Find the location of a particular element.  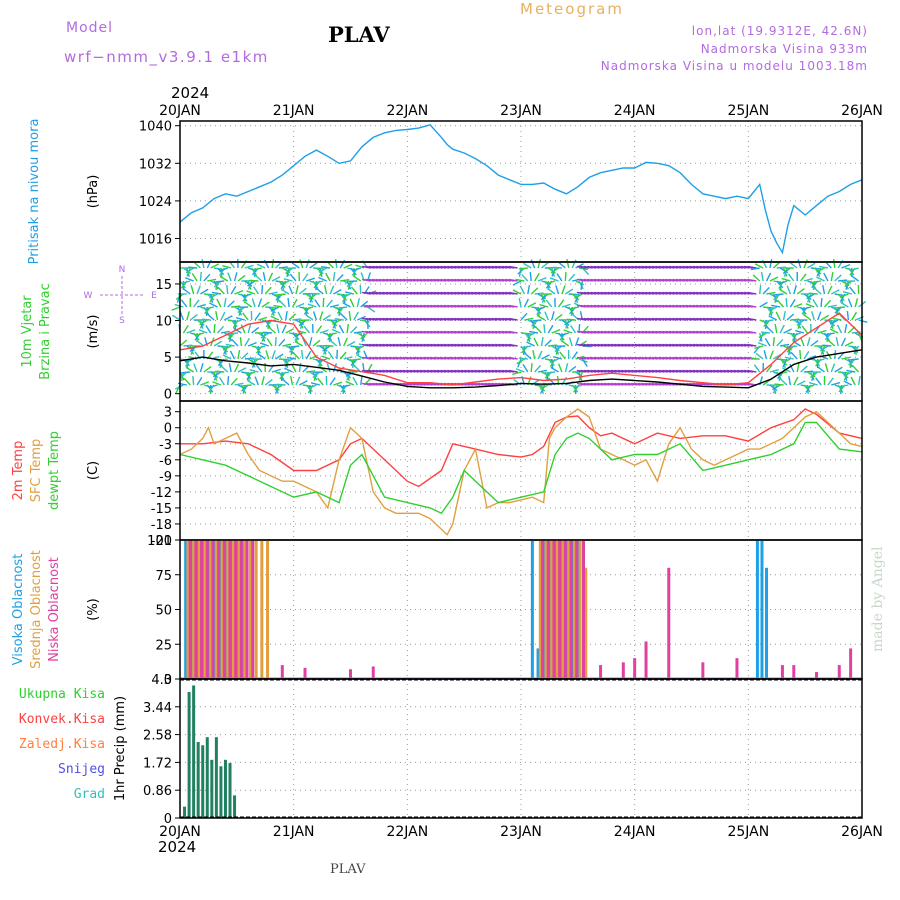

compass-e: E is located at coordinates (154, 296).